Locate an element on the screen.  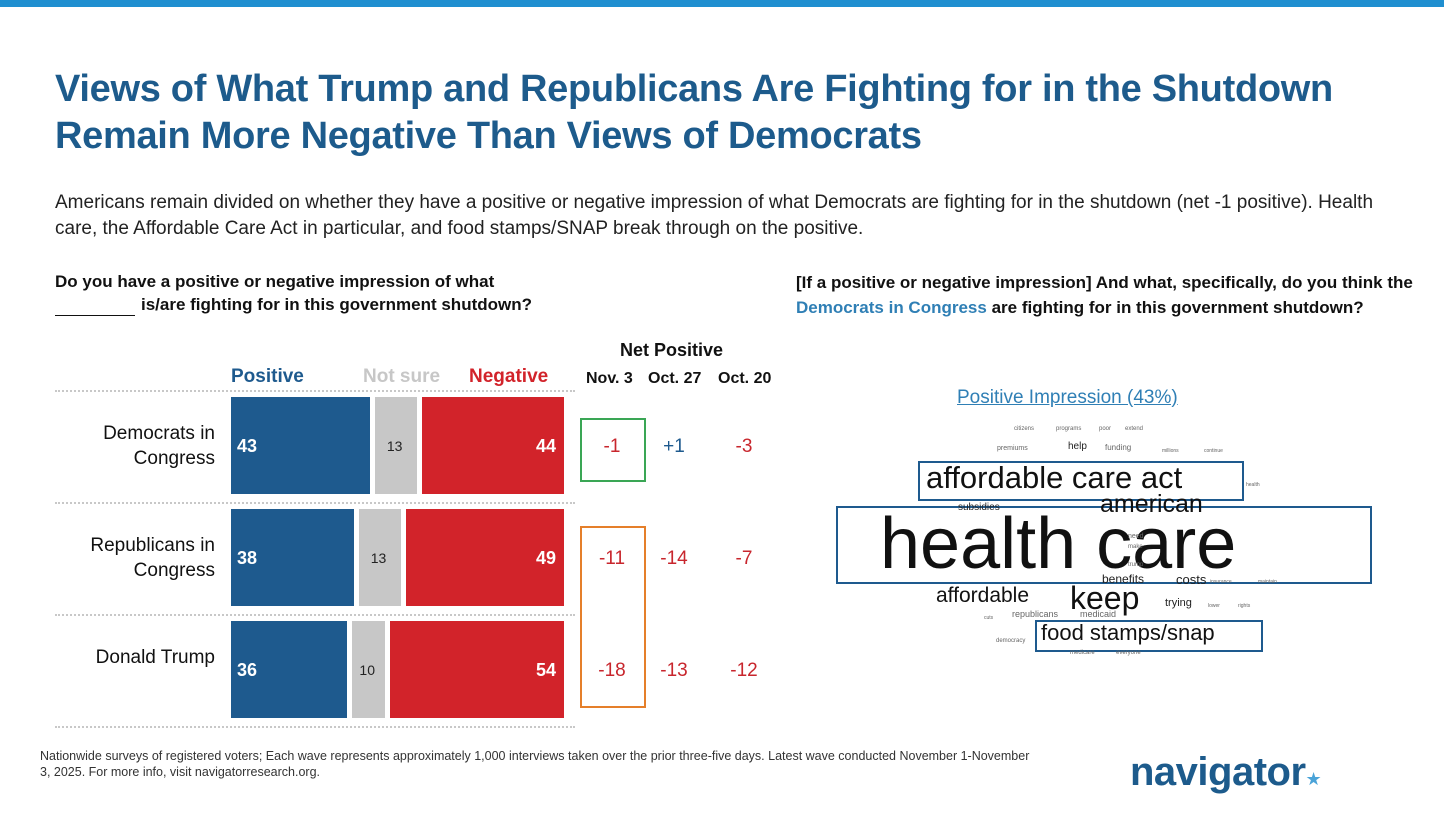
bar-value-negative: 44 is located at coordinates (546, 446).